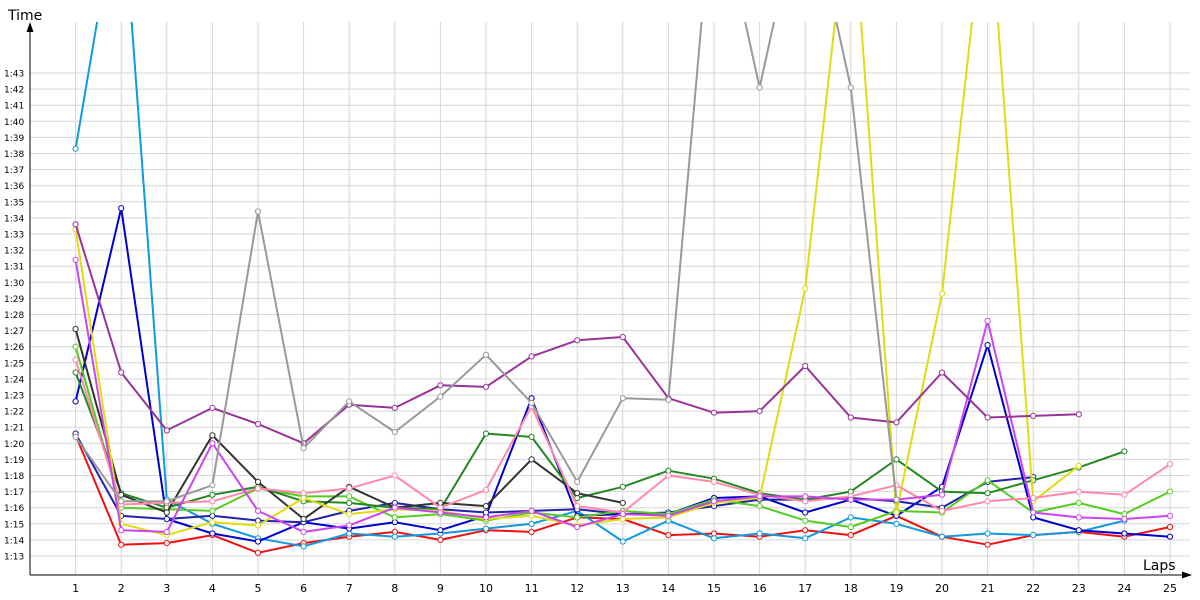  I want to click on y-tick-label: 1:15, so click(14, 525).